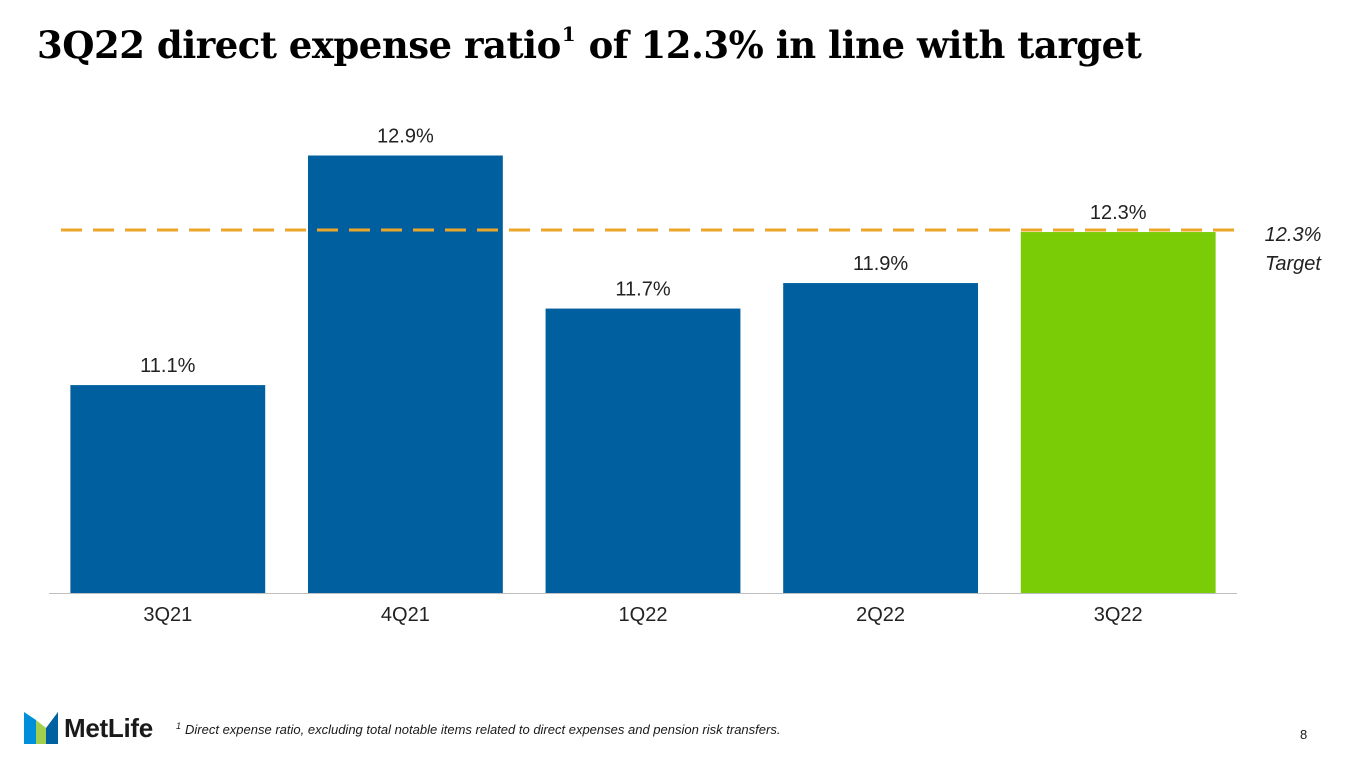 Image resolution: width=1365 pixels, height=769 pixels. I want to click on logo-wordmark: MetLife, so click(108, 727).